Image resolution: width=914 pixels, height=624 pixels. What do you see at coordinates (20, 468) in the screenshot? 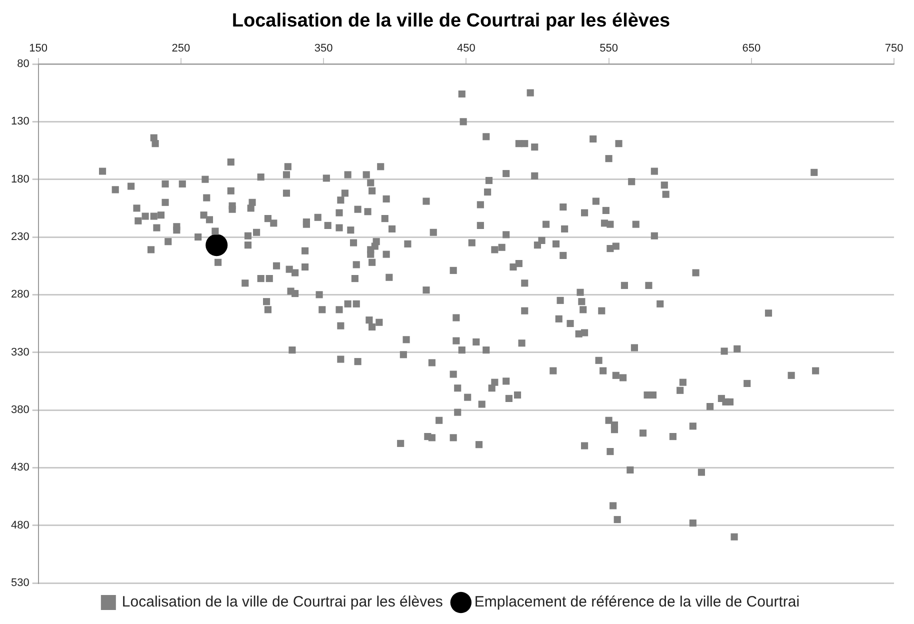
I see `y-tick-label: 430` at bounding box center [20, 468].